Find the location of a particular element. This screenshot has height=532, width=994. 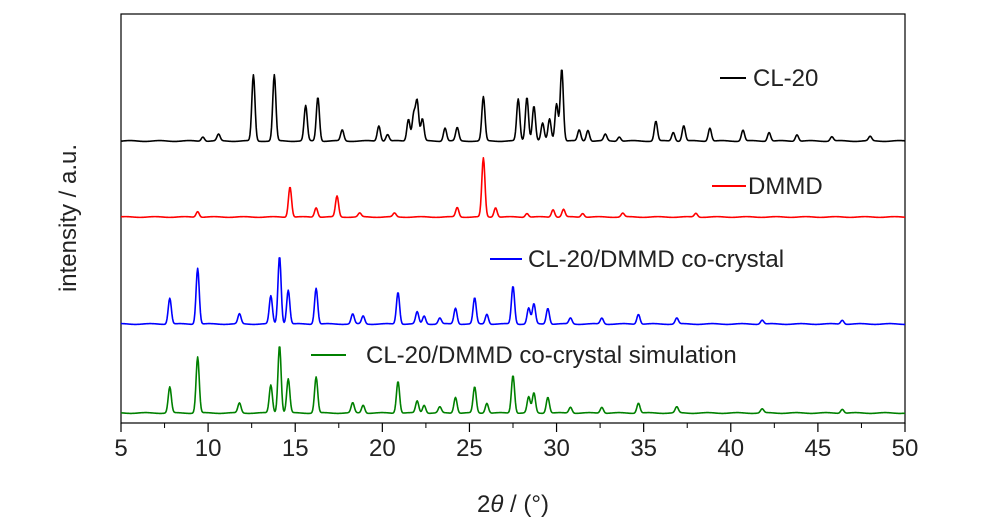

x-tick-label-25: 25 is located at coordinates (469, 448).